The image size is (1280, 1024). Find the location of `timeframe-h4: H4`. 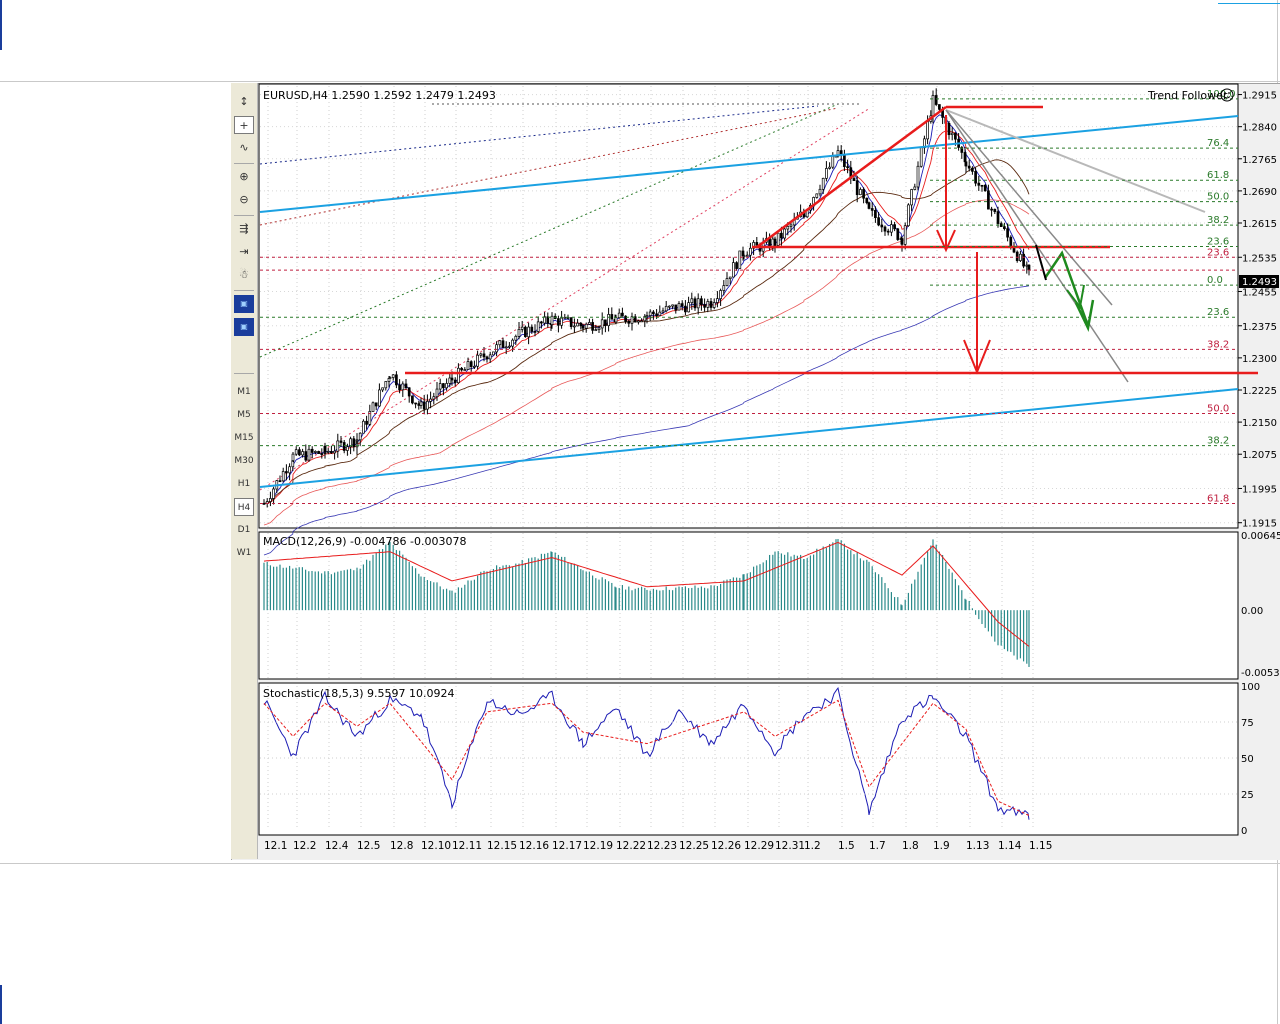

timeframe-h4: H4 is located at coordinates (244, 507).